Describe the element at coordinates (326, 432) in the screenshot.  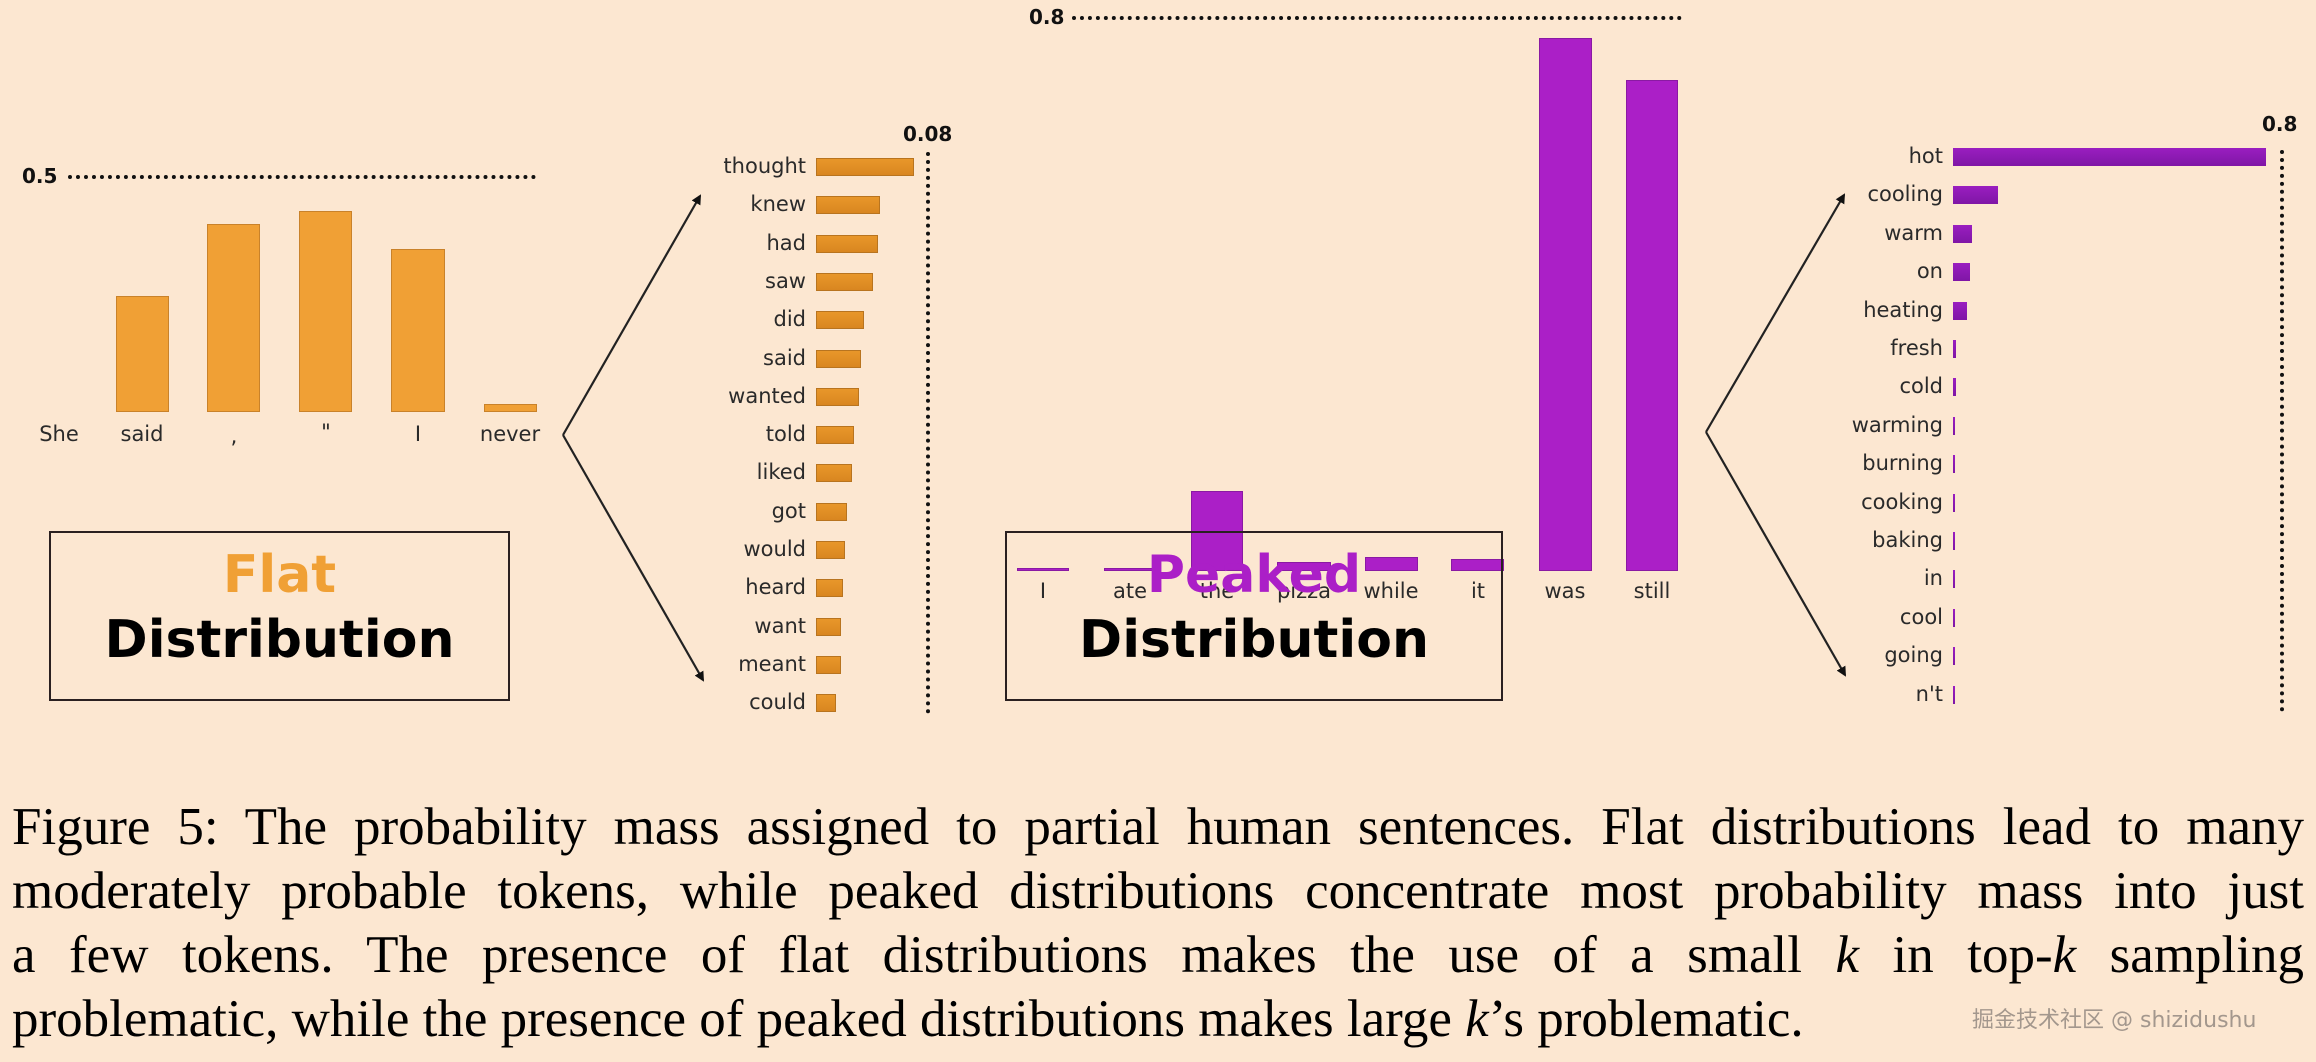
I see `xlabel: "` at that location.